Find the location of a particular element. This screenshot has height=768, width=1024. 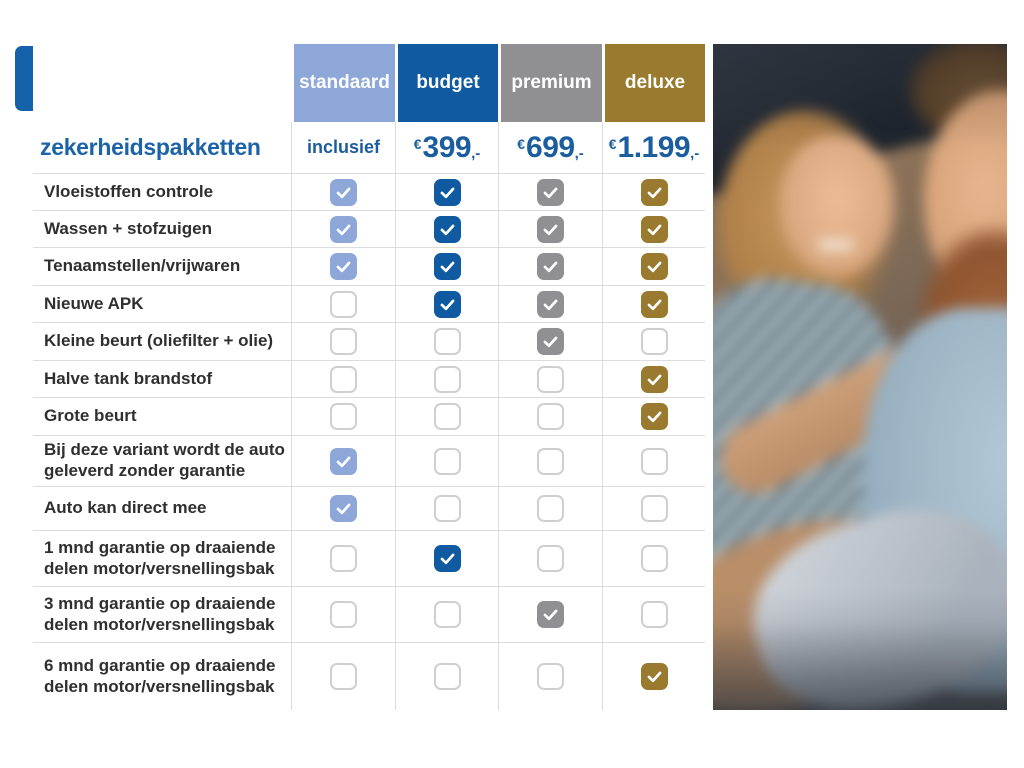

feature-label: Wassen + stofzuigen is located at coordinates (162, 229).